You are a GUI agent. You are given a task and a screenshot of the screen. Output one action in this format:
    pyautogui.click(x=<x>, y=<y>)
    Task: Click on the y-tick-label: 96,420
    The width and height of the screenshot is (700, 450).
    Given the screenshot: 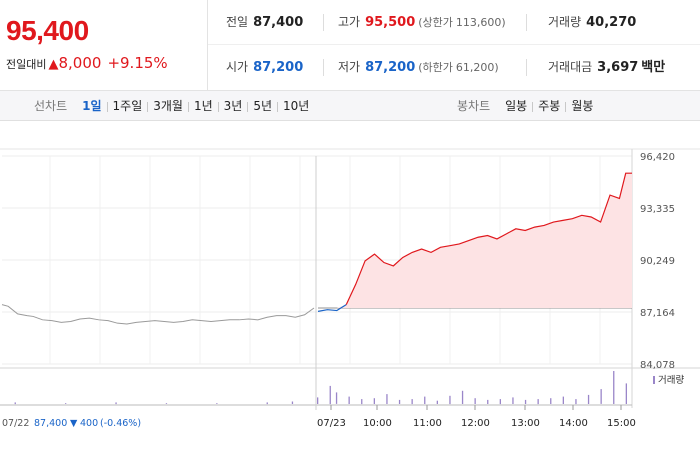 What is the action you would take?
    pyautogui.click(x=657, y=157)
    